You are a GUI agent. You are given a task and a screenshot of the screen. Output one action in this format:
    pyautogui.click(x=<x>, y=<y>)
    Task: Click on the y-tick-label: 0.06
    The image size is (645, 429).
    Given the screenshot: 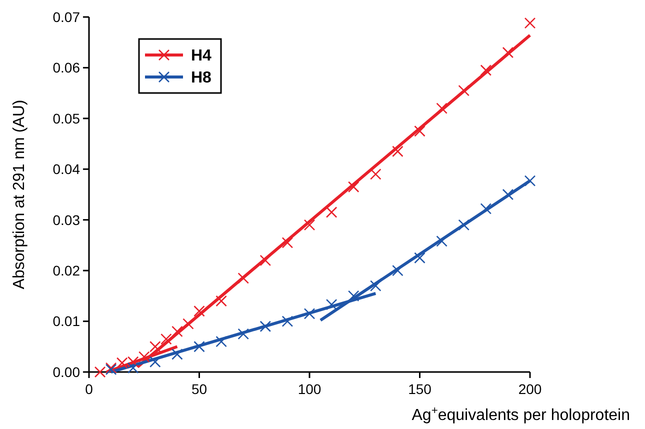 What is the action you would take?
    pyautogui.click(x=66, y=68)
    